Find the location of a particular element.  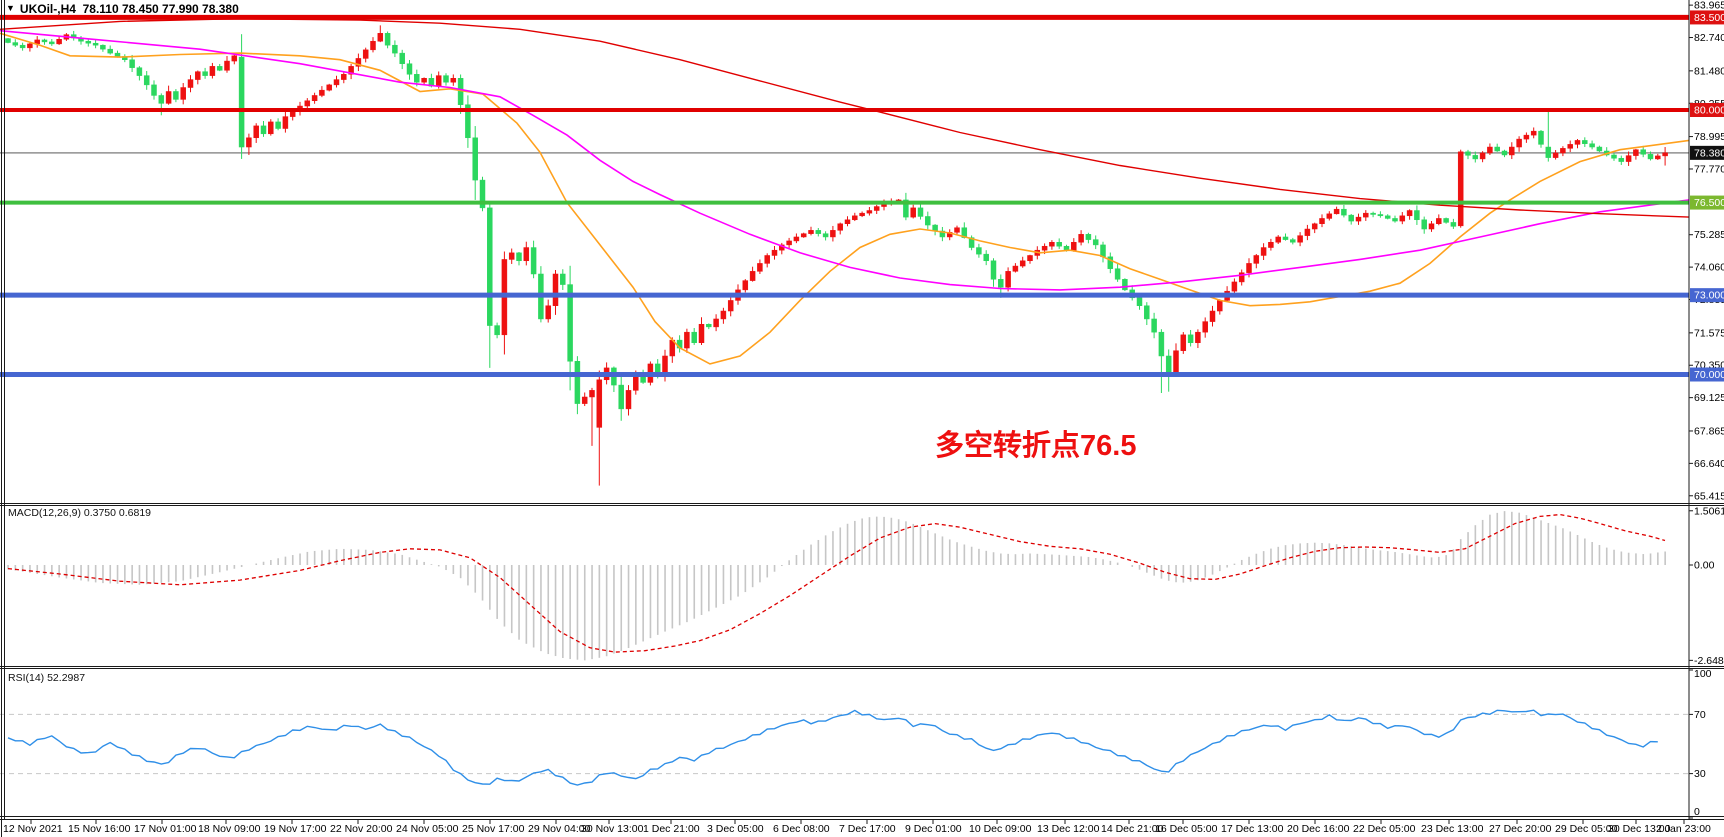

rsi-axis-label: 0 is located at coordinates (1697, 812).